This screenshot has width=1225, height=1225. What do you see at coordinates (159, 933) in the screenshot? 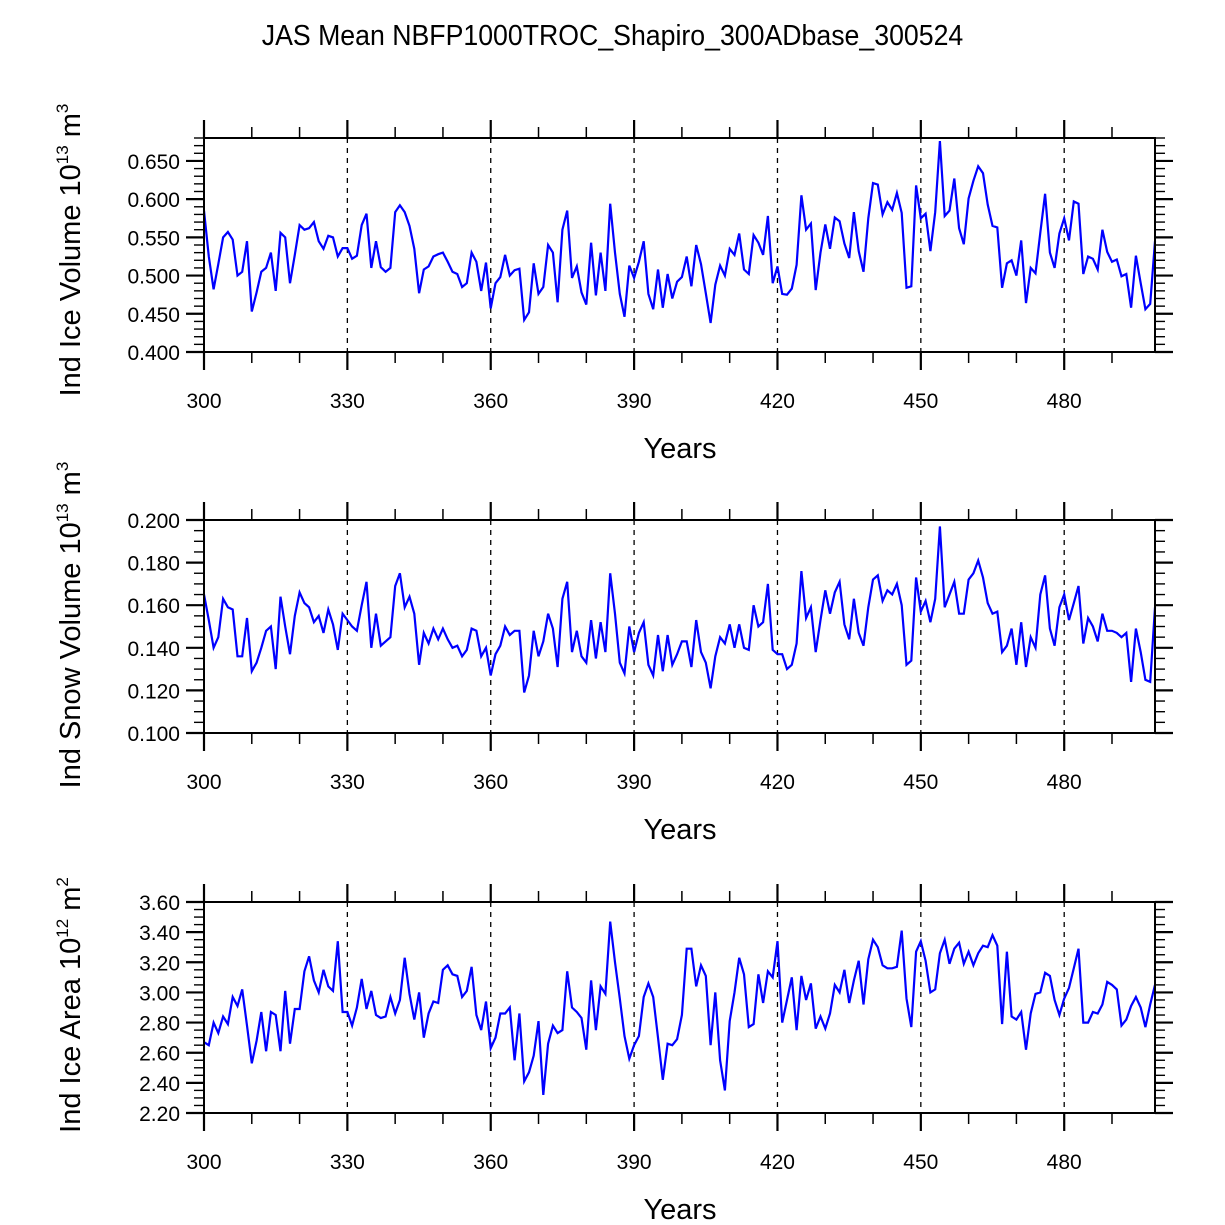
I see `y-tick-label: 3.40` at bounding box center [159, 933].